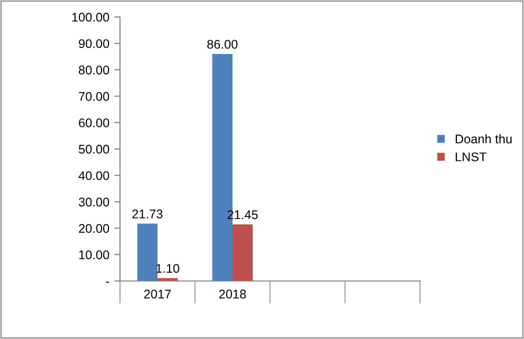 The image size is (524, 339). Describe the element at coordinates (94, 43) in the screenshot. I see `y-tick-label: 90.00` at that location.